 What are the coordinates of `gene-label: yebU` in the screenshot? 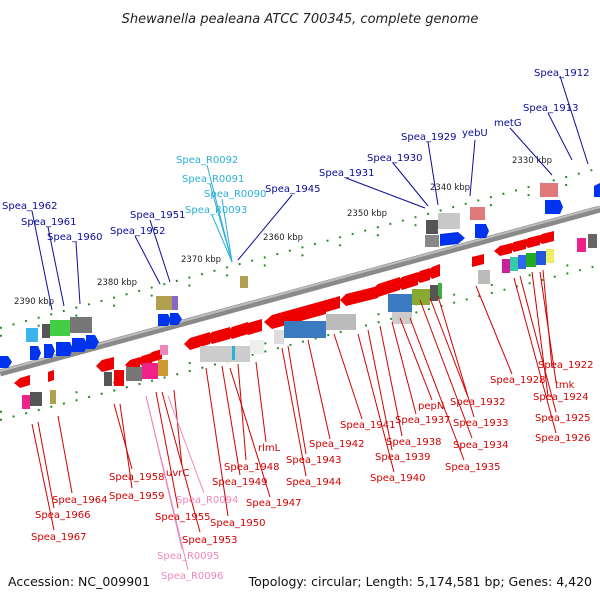 It's located at (475, 133).